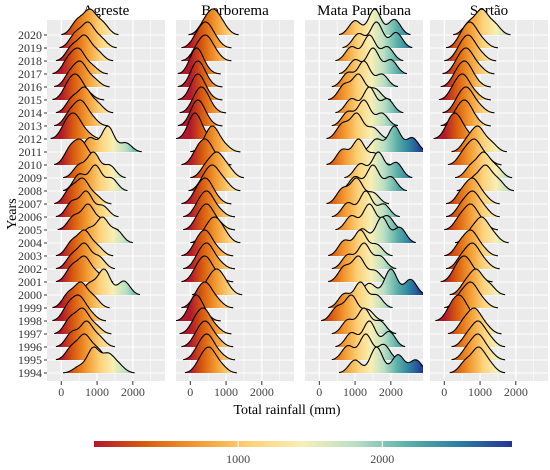 Image resolution: width=550 pixels, height=470 pixels. What do you see at coordinates (78, 87) in the screenshot?
I see `ridge-line-2015` at bounding box center [78, 87].